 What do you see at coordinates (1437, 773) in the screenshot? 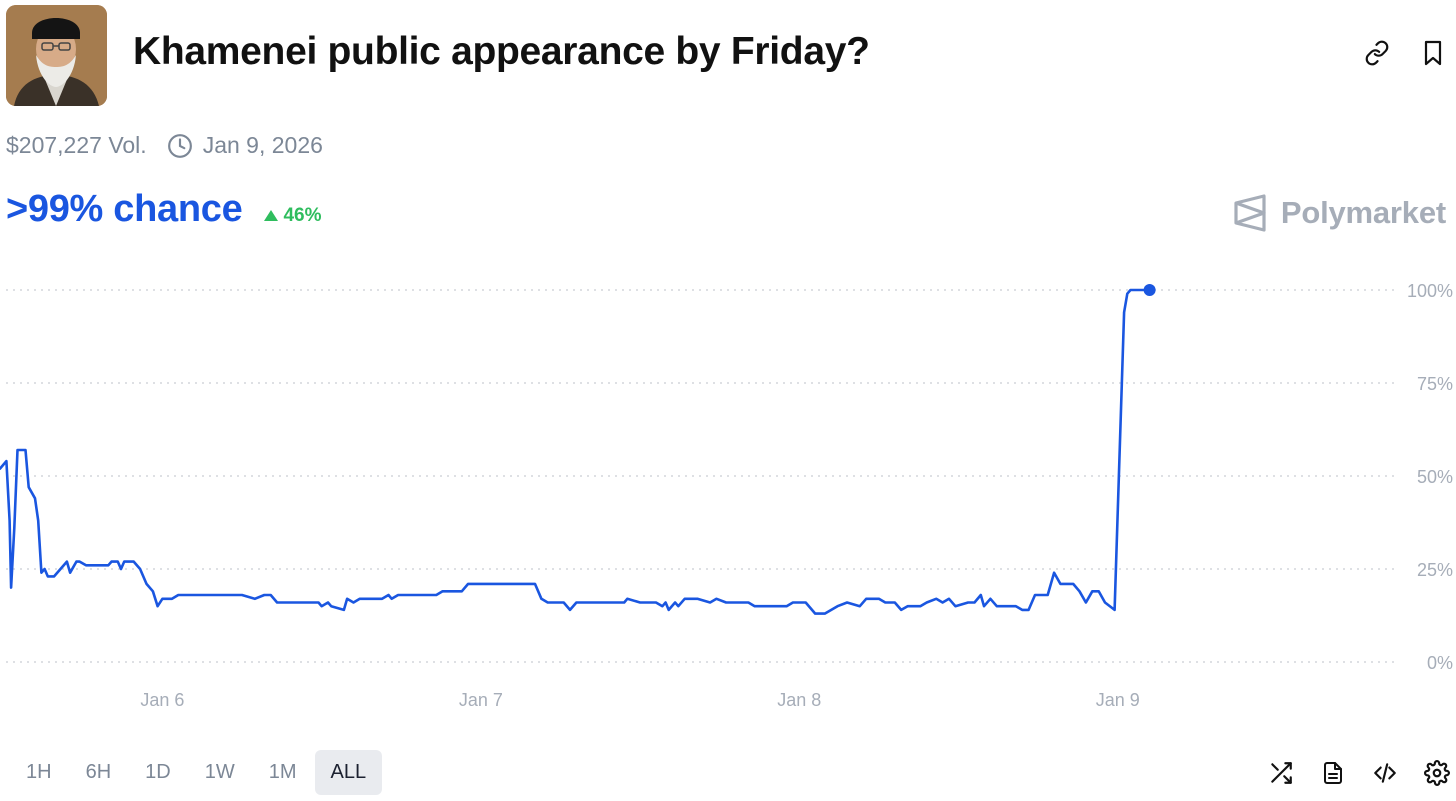
I see `gear-icon` at bounding box center [1437, 773].